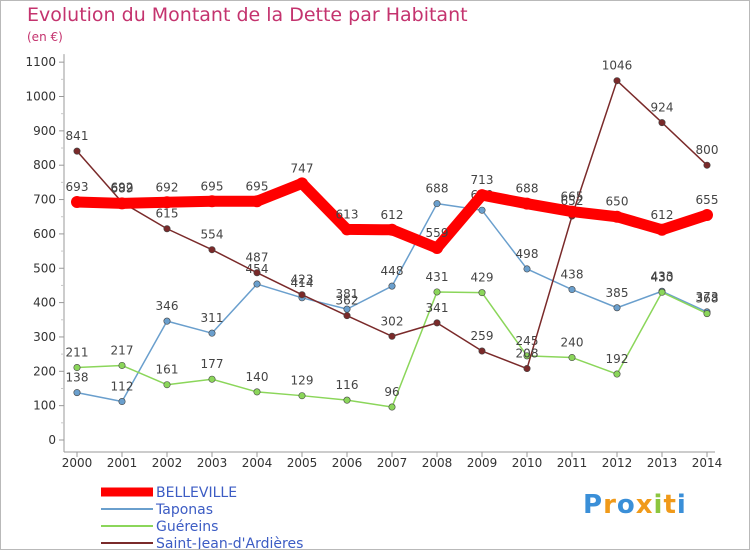 Image resolution: width=750 pixels, height=550 pixels. I want to click on y-tick-label: 300, so click(44, 337).